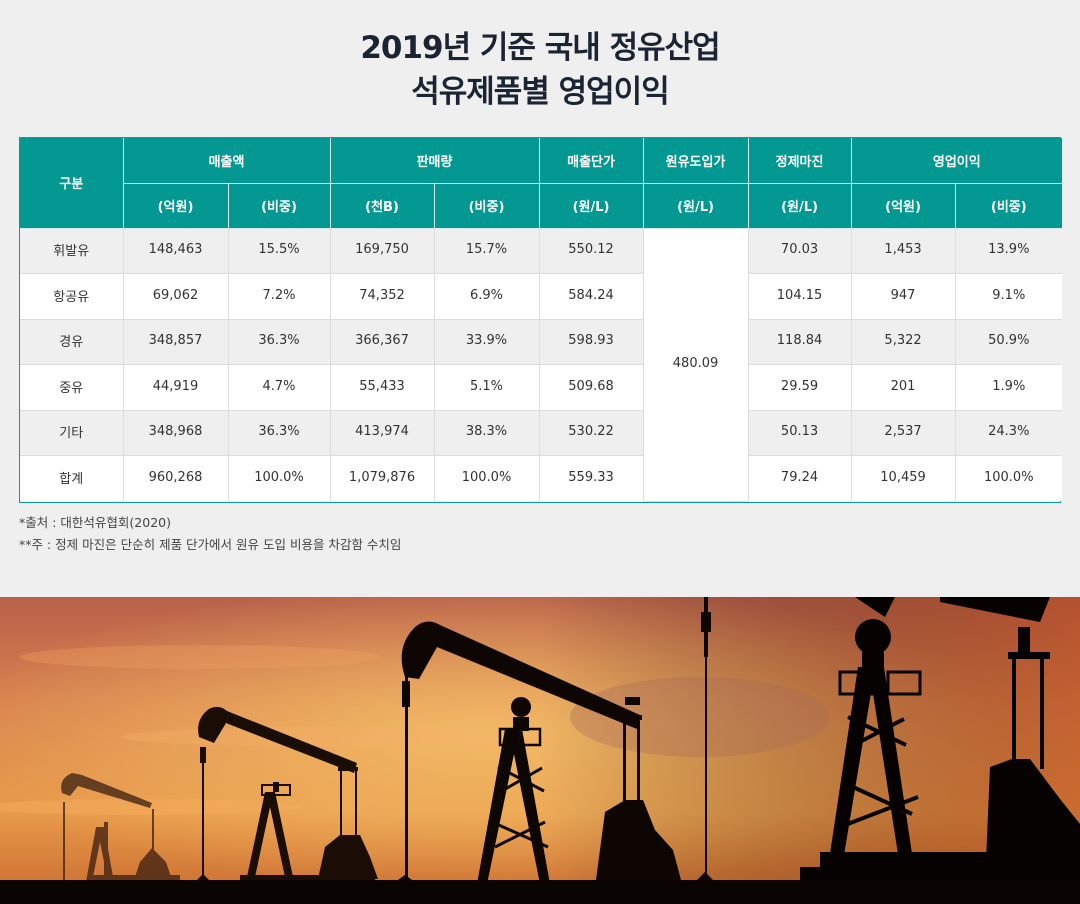 This screenshot has width=1080, height=904. I want to click on cell-op-profit: 947, so click(903, 296).